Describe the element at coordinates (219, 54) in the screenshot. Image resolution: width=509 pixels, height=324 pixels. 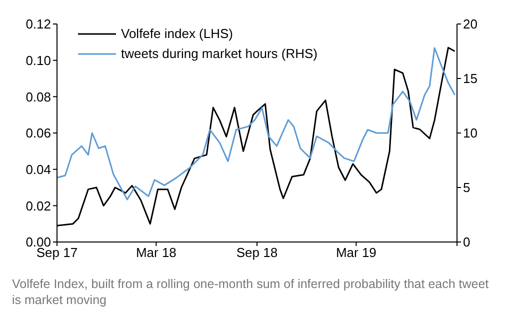
I see `legend-label: tweets during market hours (RHS)` at that location.